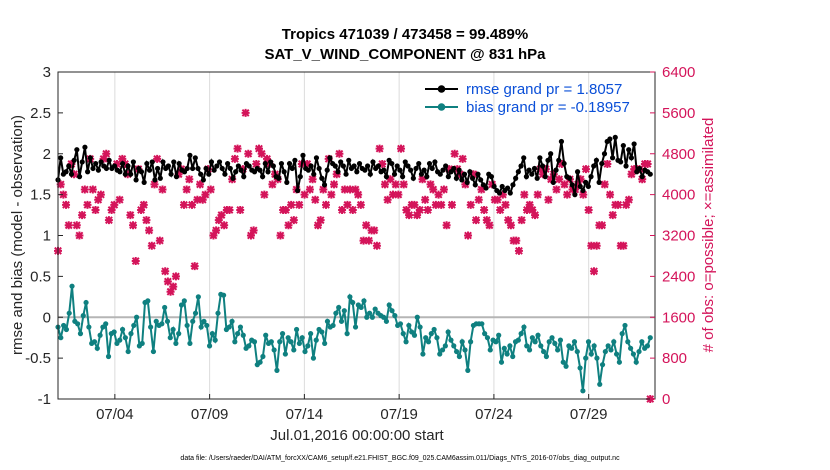  Describe the element at coordinates (47, 236) in the screenshot. I see `y-tick-label-4: 1` at that location.